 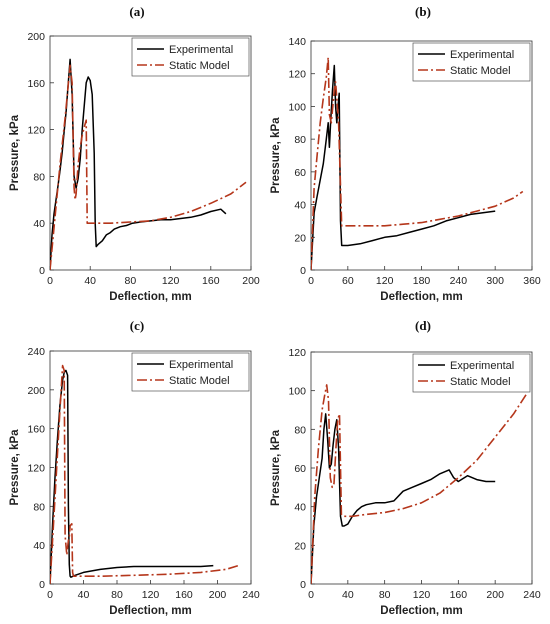 What do you see at coordinates (423, 11) in the screenshot?
I see `panel-label: (b)` at bounding box center [423, 11].